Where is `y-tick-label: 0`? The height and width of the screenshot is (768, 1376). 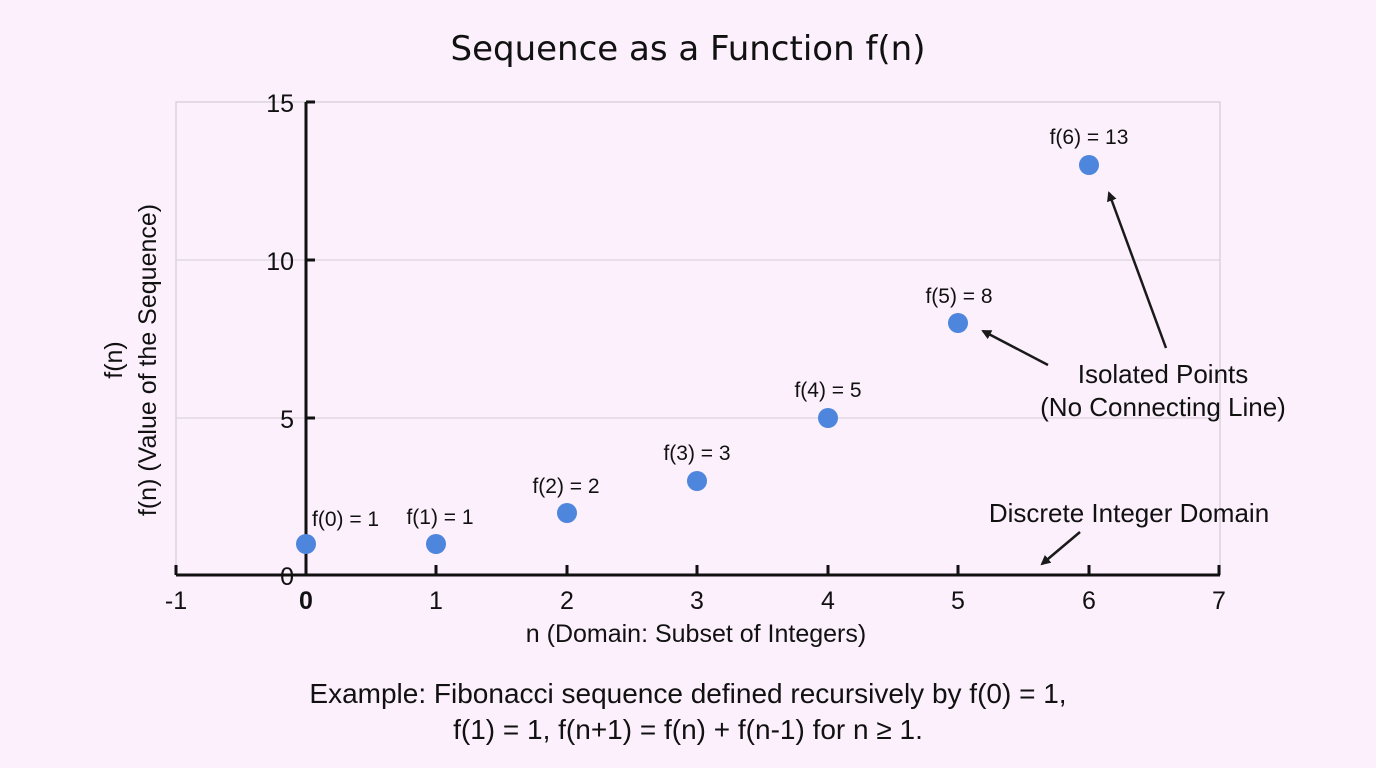
y-tick-label: 0 is located at coordinates (287, 577).